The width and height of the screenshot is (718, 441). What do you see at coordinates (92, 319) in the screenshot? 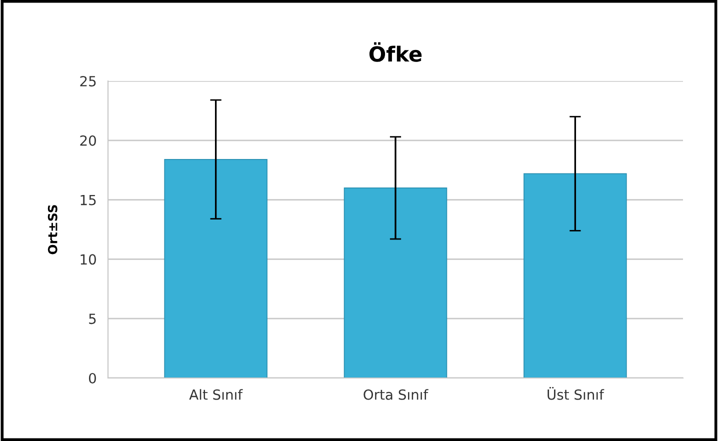
I see `y-tick-label: 5` at bounding box center [92, 319].